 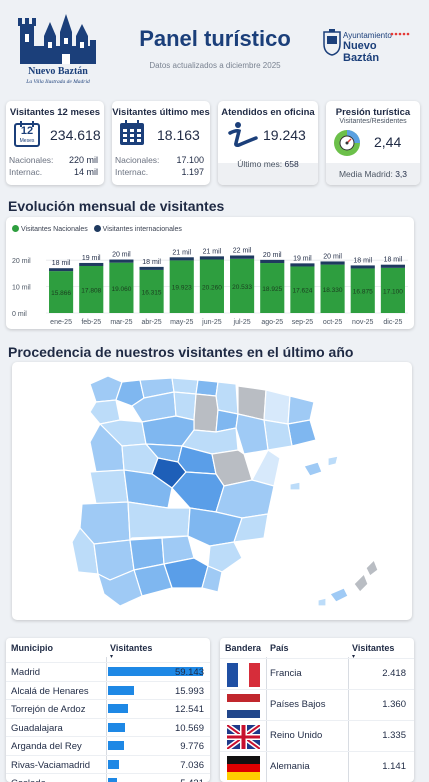 What do you see at coordinates (394, 735) in the screenshot?
I see `visitantes-value: 1.335` at bounding box center [394, 735].